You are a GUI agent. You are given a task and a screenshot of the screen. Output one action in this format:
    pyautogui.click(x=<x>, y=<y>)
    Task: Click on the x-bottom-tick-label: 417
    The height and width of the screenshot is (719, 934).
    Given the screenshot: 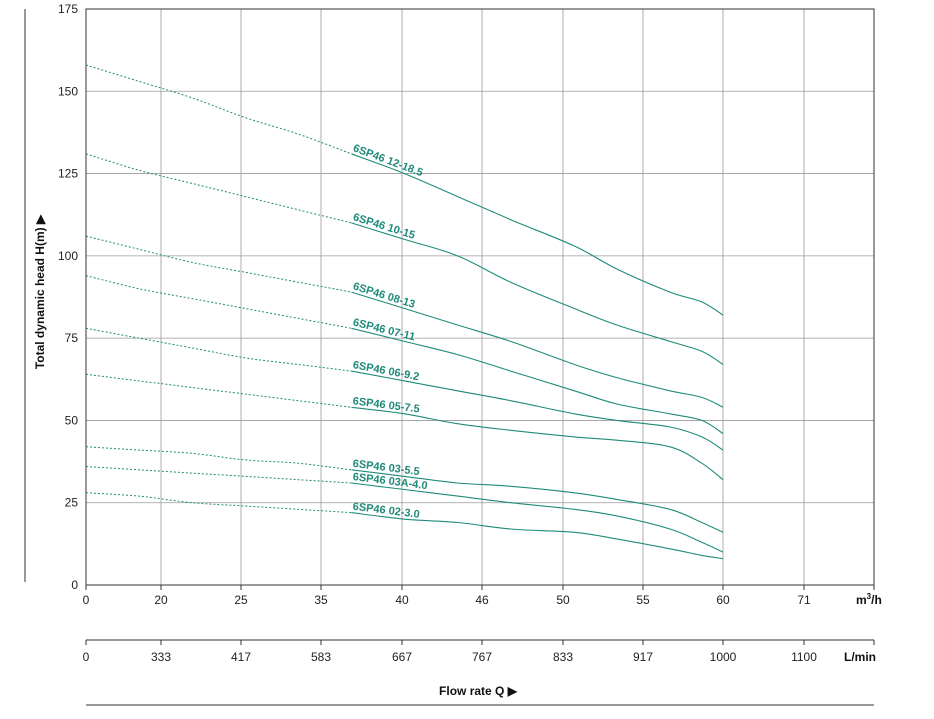 What is the action you would take?
    pyautogui.click(x=241, y=657)
    